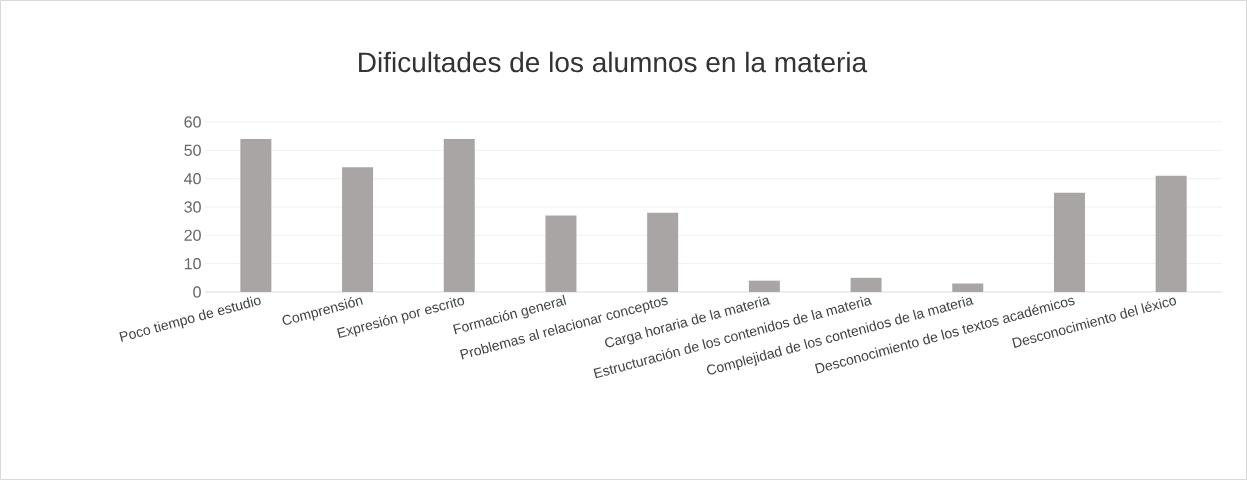 This screenshot has width=1247, height=480. What do you see at coordinates (613, 62) in the screenshot?
I see `chart-title: Dificultades de los alumnos en la materia` at bounding box center [613, 62].